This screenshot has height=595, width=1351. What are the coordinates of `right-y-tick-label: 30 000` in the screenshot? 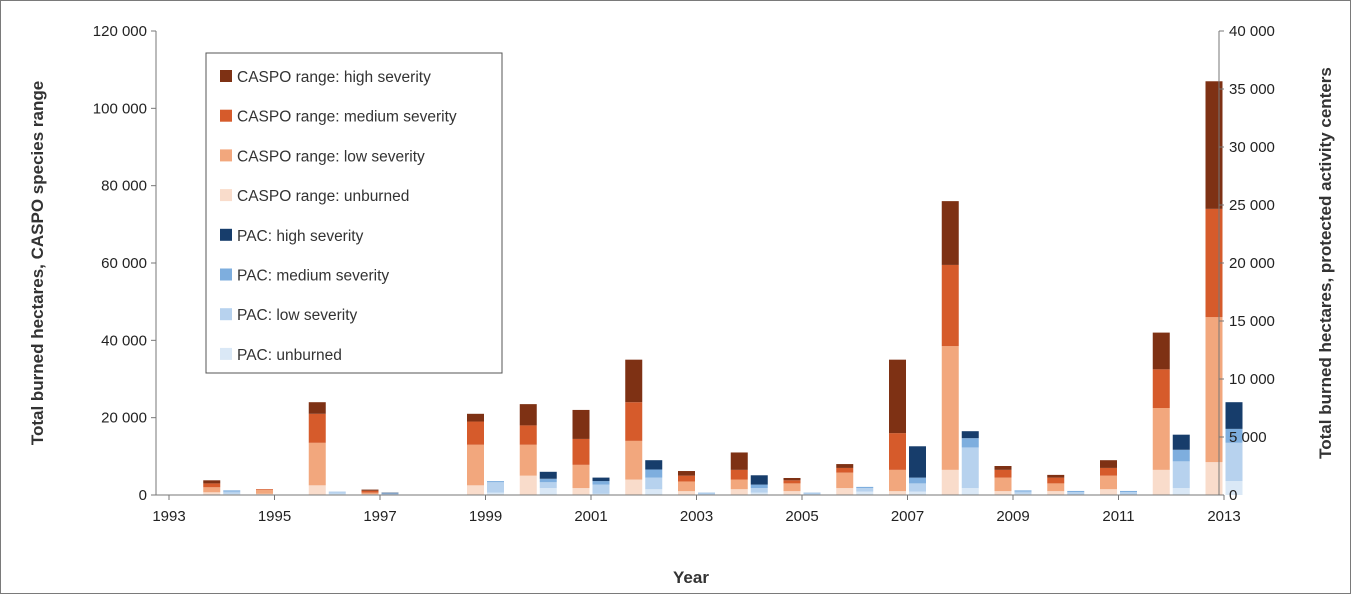 It's located at (1252, 147).